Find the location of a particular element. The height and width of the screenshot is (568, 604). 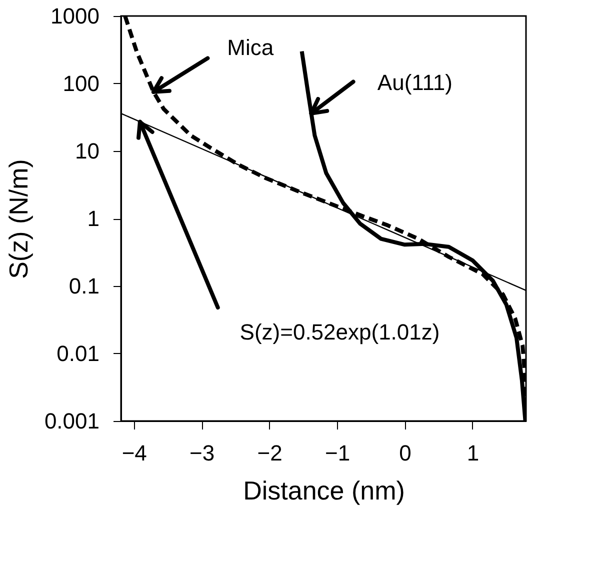

x-tick-label: 1 is located at coordinates (473, 453).